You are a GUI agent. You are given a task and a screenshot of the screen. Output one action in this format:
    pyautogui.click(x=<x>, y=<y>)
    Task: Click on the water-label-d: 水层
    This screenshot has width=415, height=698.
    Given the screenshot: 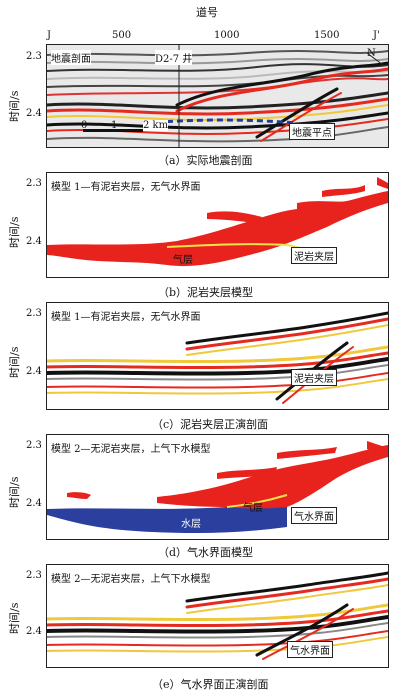 What is the action you would take?
    pyautogui.click(x=191, y=524)
    